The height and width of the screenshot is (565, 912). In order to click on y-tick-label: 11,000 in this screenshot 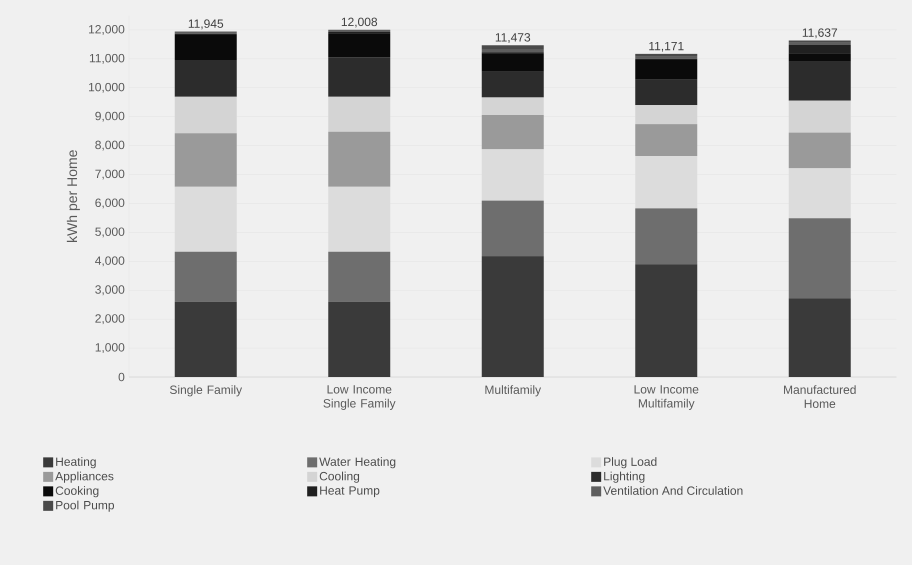, I will do `click(107, 59)`.